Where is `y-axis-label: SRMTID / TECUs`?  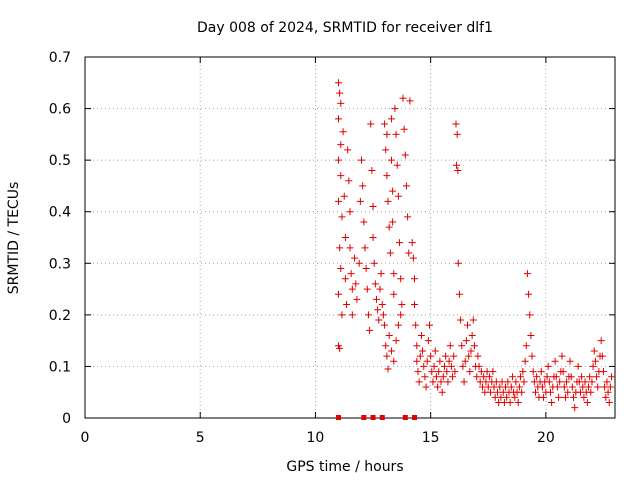 y-axis-label: SRMTID / TECUs is located at coordinates (14, 238).